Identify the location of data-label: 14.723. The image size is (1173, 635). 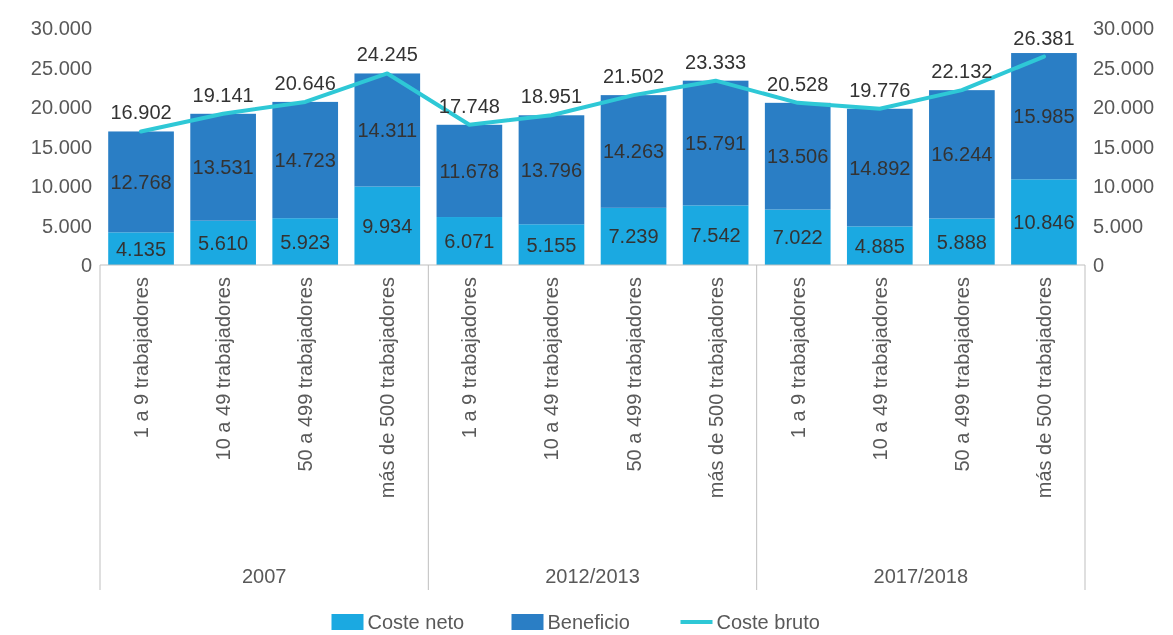
(305, 160).